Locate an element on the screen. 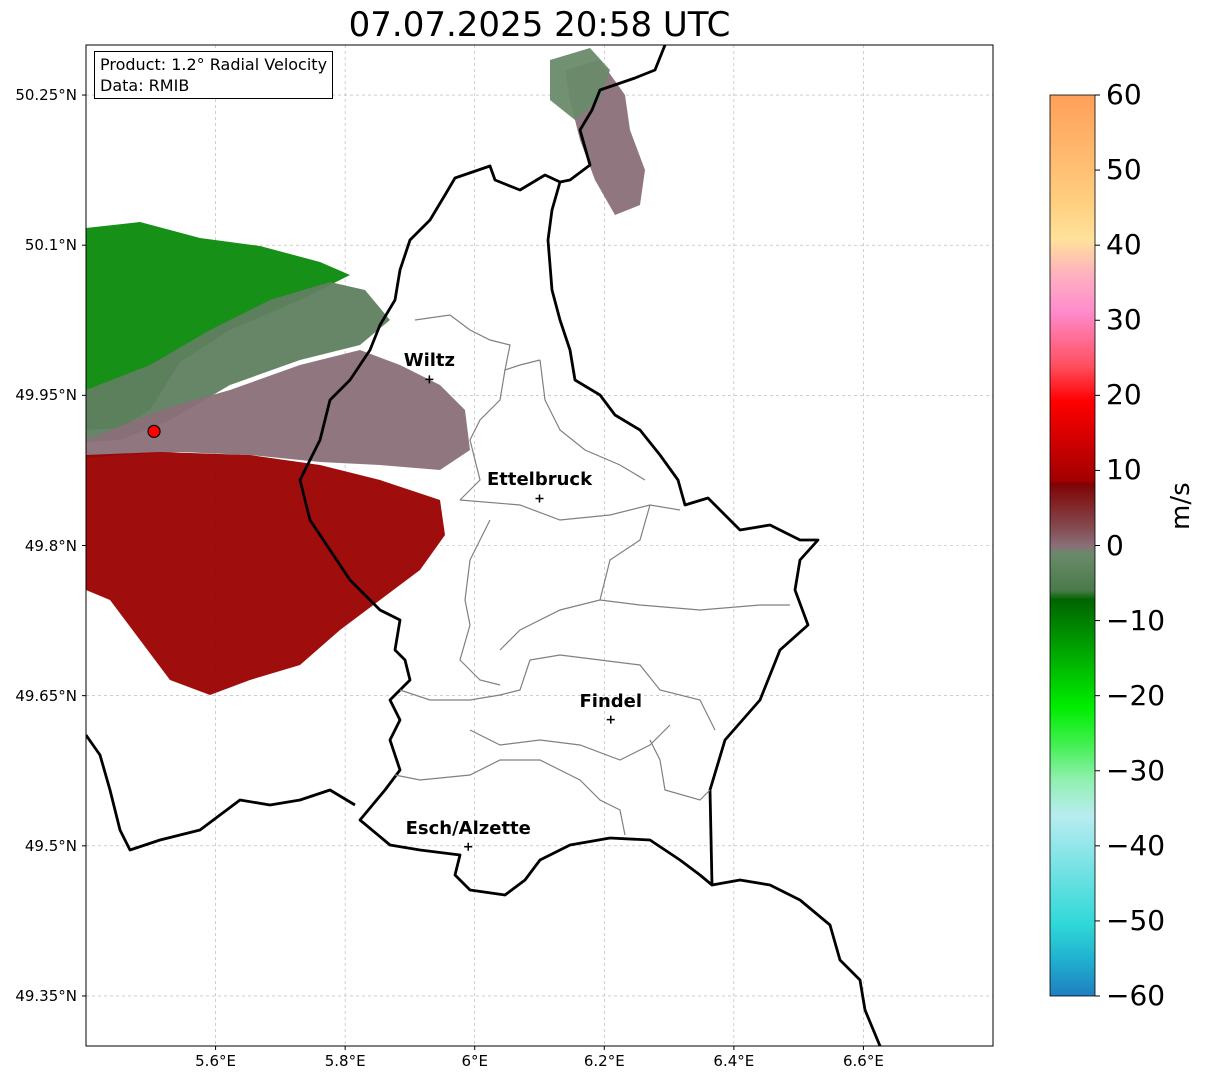 This screenshot has width=1207, height=1081. city-label: Wiltz is located at coordinates (429, 361).